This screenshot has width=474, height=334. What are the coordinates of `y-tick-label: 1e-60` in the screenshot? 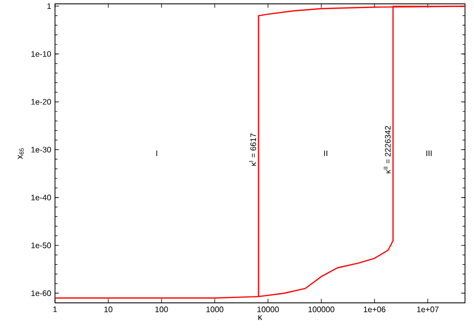 It's located at (41, 293).